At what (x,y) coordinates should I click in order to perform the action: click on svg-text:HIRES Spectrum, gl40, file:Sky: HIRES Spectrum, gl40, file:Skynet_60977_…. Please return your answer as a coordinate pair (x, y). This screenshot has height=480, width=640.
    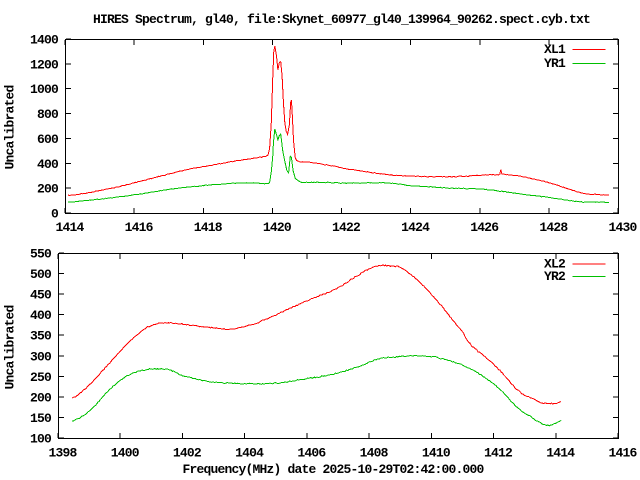
    Looking at the image, I should click on (341, 19).